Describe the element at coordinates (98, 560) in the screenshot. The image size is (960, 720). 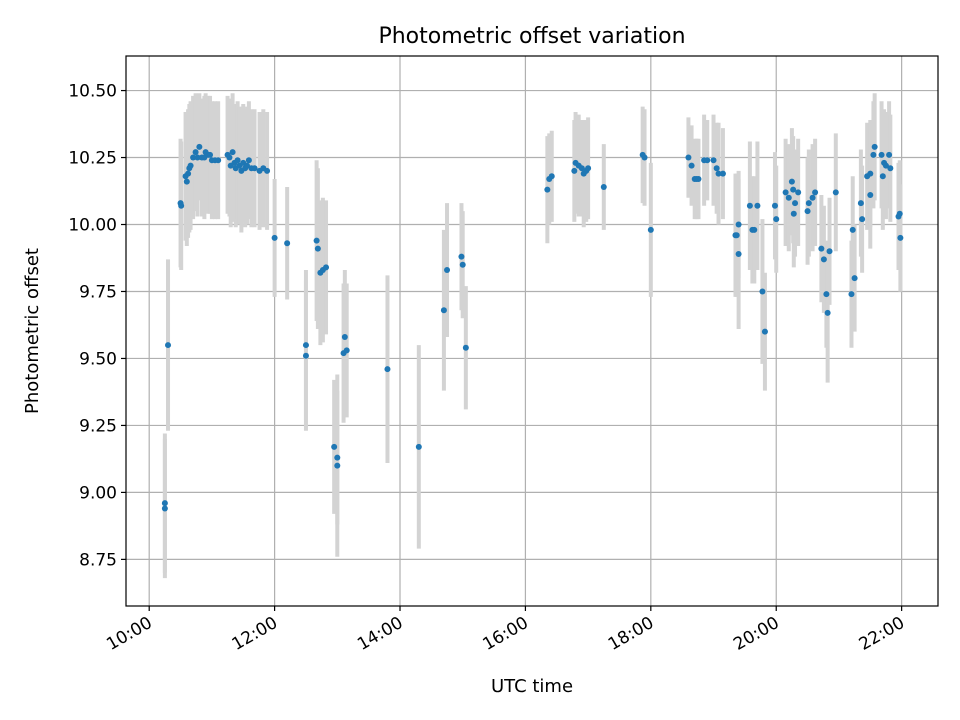
I see `y-tick-label: 8.75` at that location.